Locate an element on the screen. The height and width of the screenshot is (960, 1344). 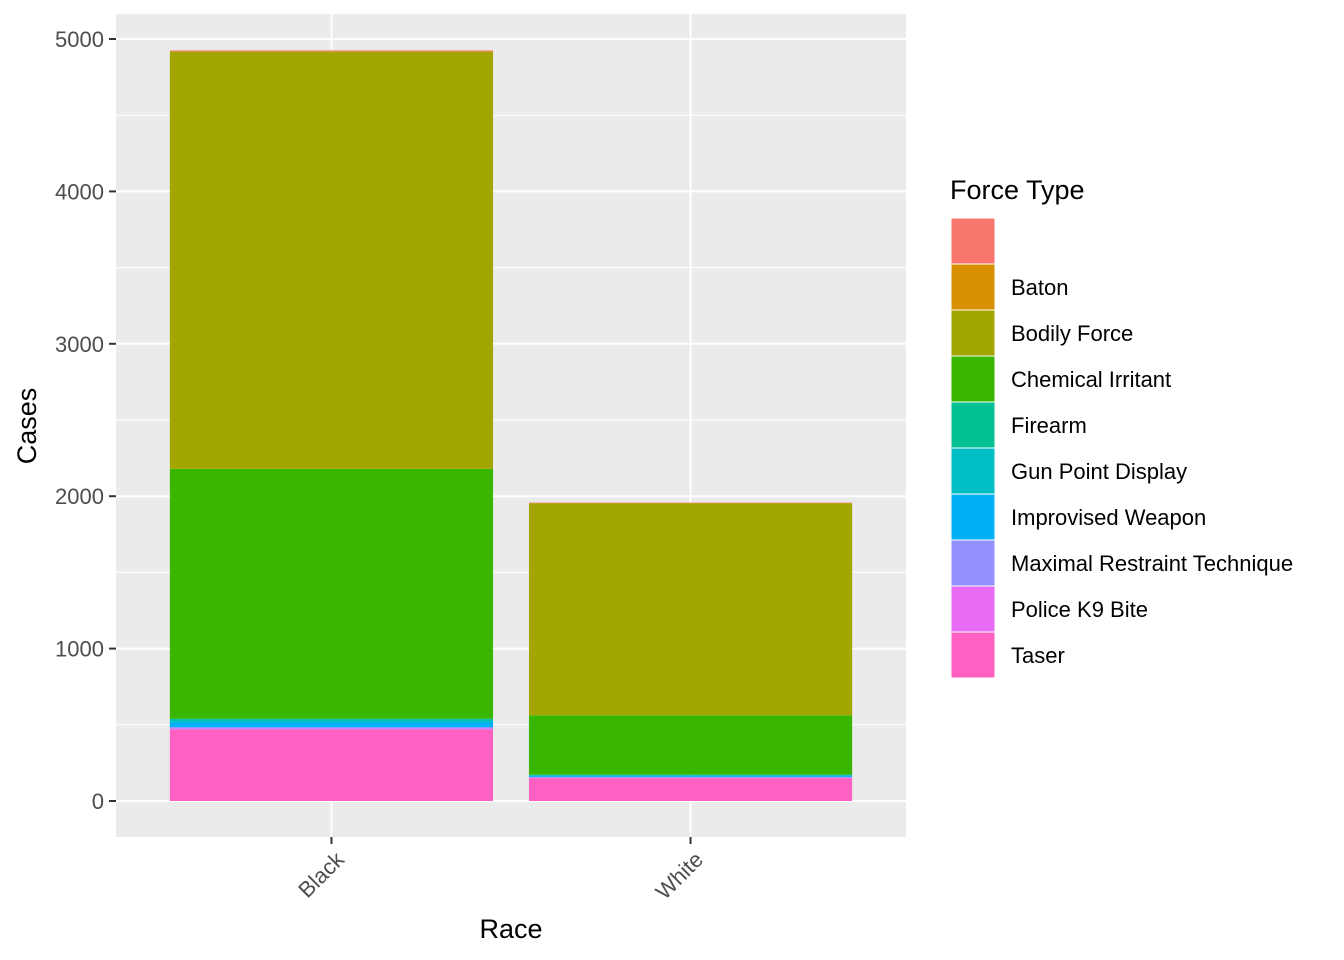
legend-label: Taser is located at coordinates (1038, 655).